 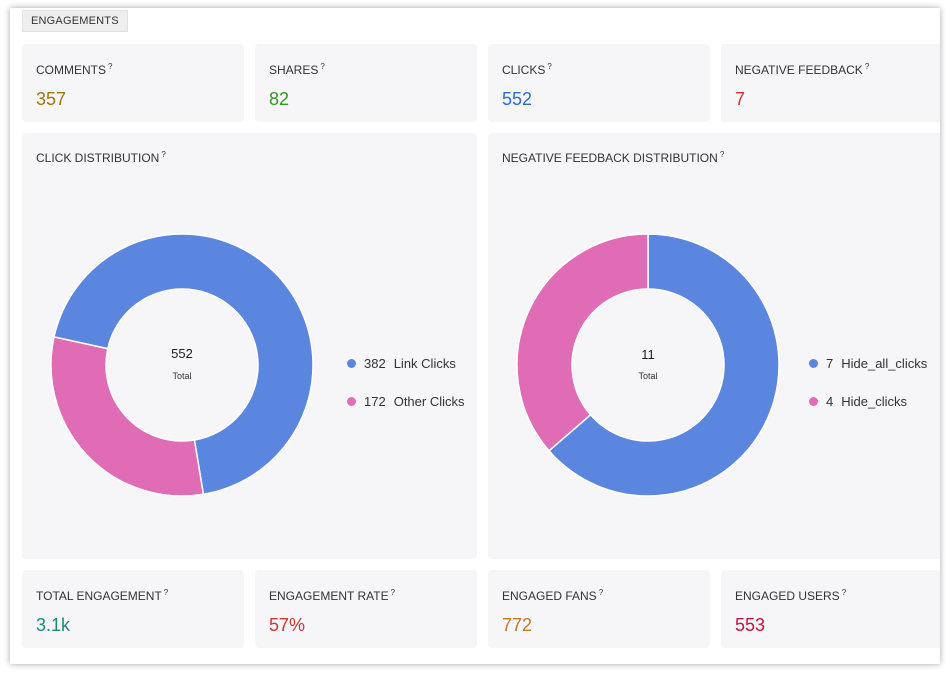 I want to click on legend-count: 382, so click(x=375, y=363).